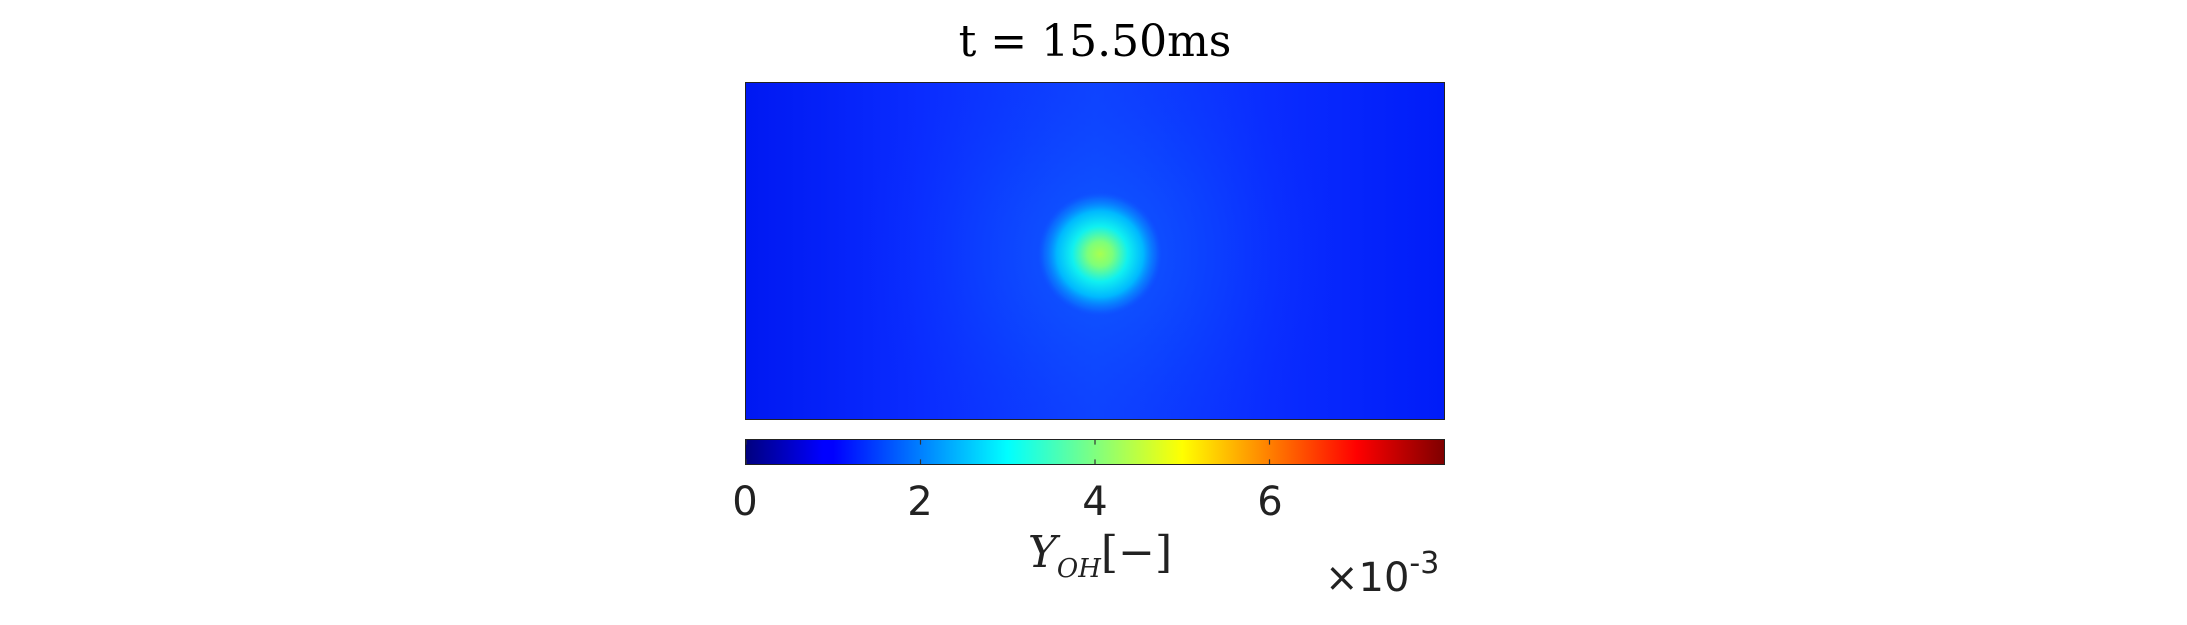 Image resolution: width=2187 pixels, height=625 pixels. Describe the element at coordinates (1382, 573) in the screenshot. I see `colorbar-multiplier: ×10⁻³` at that location.